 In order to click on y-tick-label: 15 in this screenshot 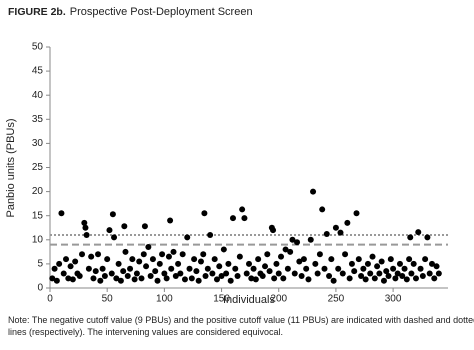, I will do `click(38, 215)`.